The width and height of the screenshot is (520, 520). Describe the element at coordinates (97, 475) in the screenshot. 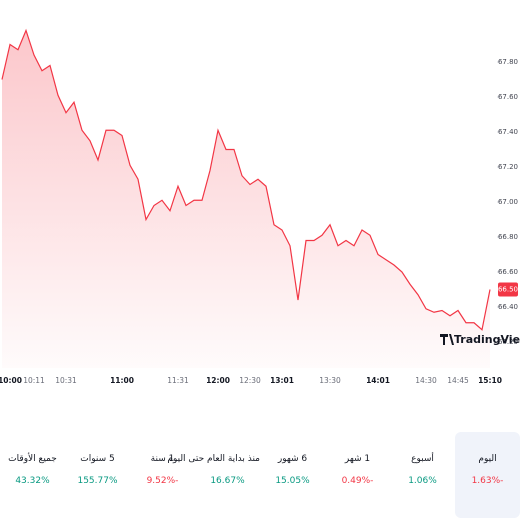

I see `tab: 5 سنوات 155.77%` at that location.